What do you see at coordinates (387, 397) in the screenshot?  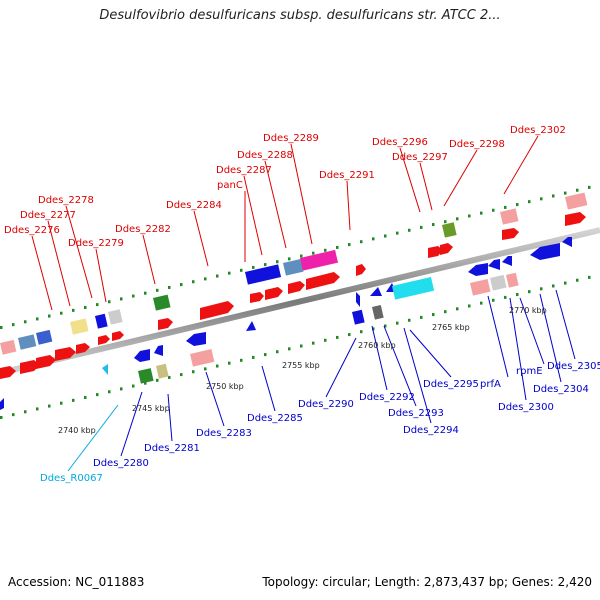 I see `gene-label-reverse: Ddes_2292` at bounding box center [387, 397].